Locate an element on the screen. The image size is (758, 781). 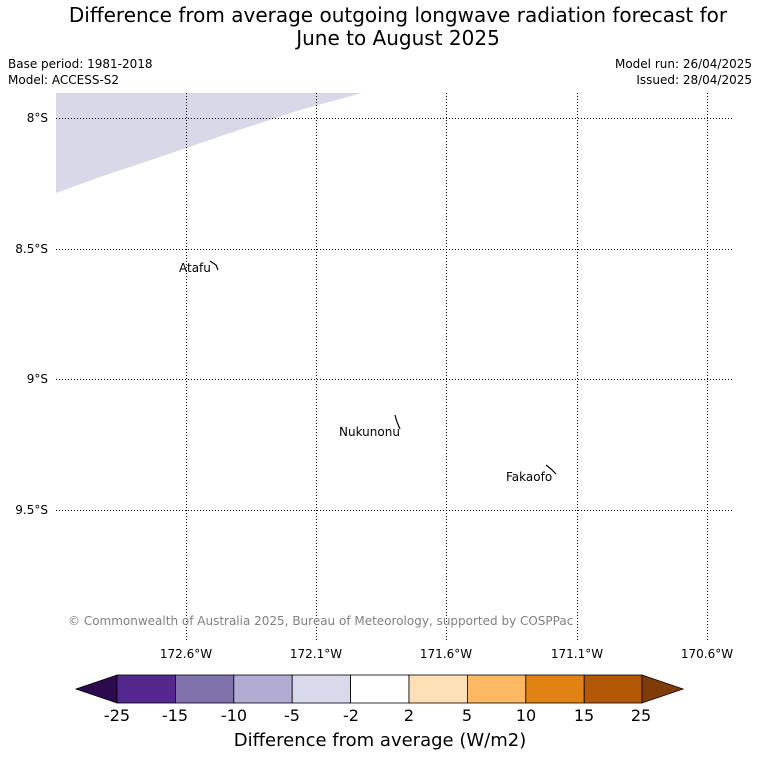
model-text: Model: ACCESS-S2 is located at coordinates (64, 80).